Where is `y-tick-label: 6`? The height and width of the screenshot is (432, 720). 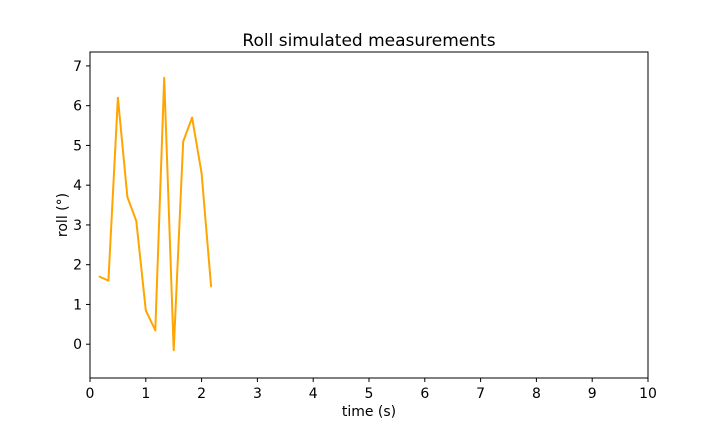
y-tick-label: 6 is located at coordinates (77, 107).